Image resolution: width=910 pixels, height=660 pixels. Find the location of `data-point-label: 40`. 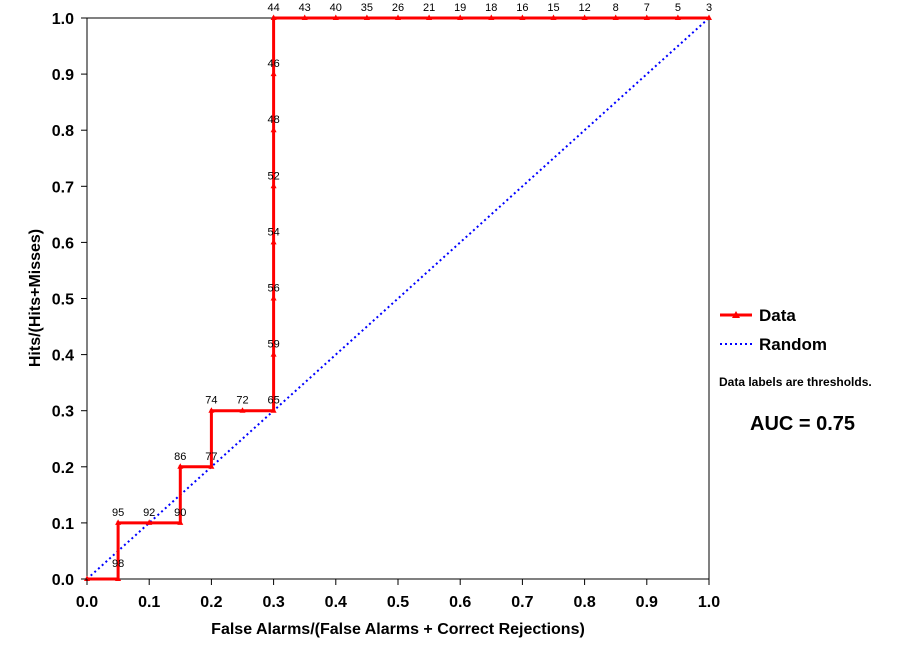

data-point-label: 40 is located at coordinates (336, 8).